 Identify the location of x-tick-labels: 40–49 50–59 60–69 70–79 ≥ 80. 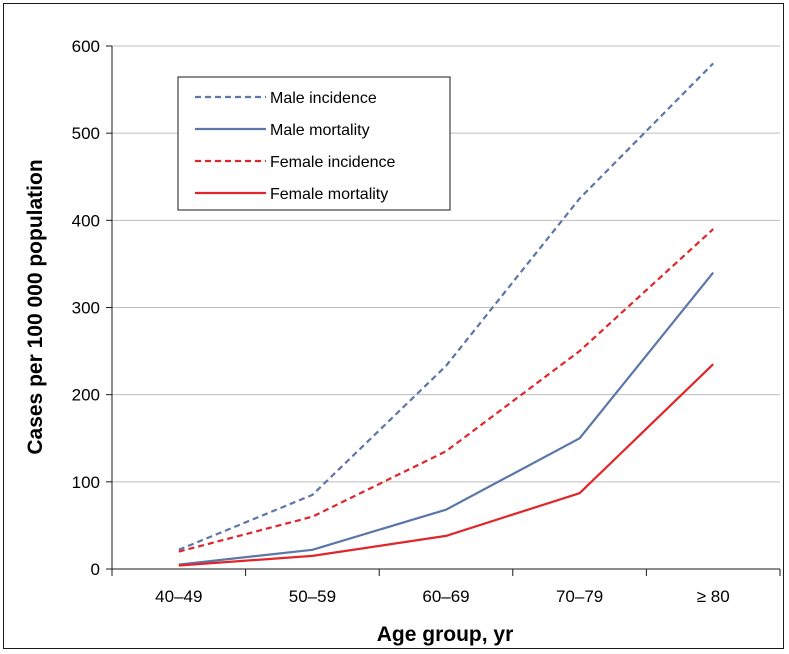
(442, 596).